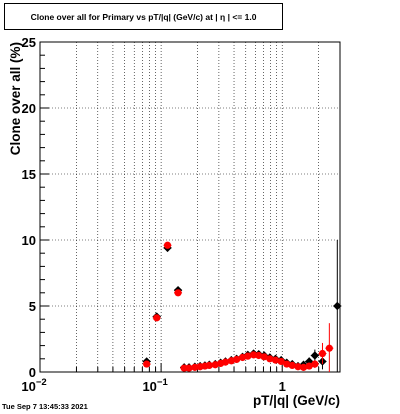  I want to click on x-tick-label: 10⁻², so click(33, 385).